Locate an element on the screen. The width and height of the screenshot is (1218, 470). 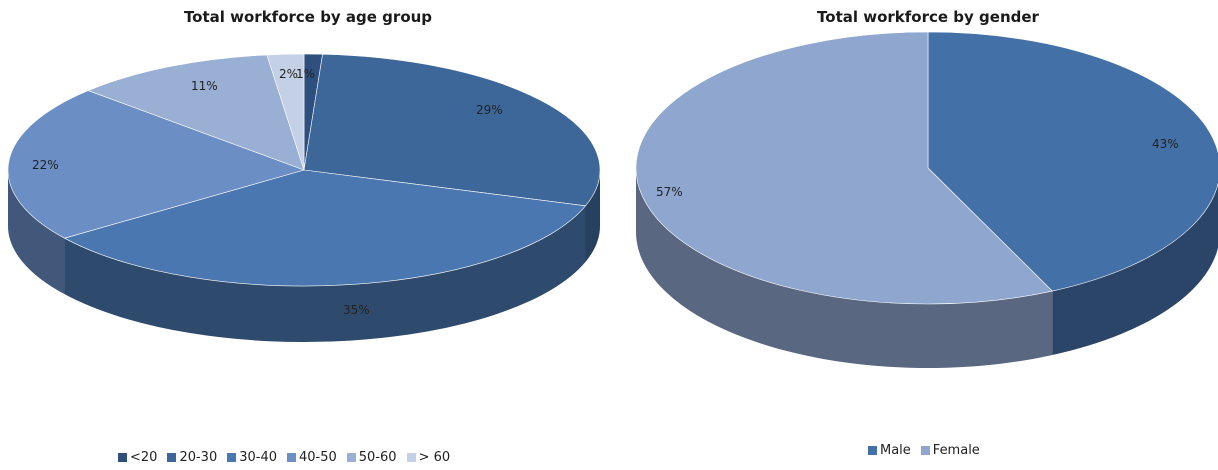
legend-gender: Male Female is located at coordinates (924, 450).